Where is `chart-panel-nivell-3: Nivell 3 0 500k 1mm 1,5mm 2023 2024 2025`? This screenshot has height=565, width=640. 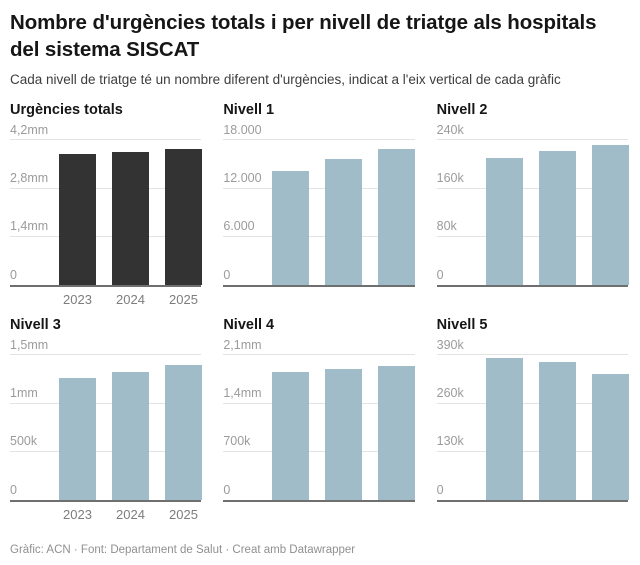
chart-panel-nivell-3: Nivell 3 0 500k 1mm 1,5mm 2023 2024 2025 is located at coordinates (106, 420).